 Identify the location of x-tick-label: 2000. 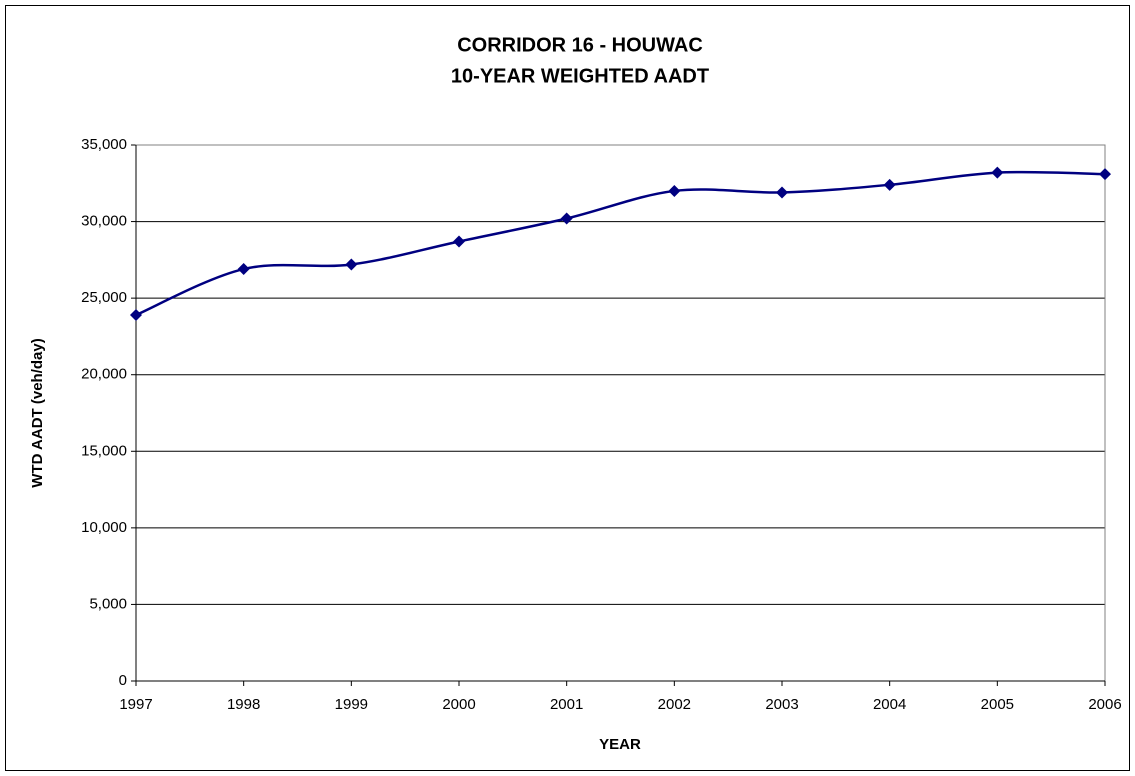
(458, 704).